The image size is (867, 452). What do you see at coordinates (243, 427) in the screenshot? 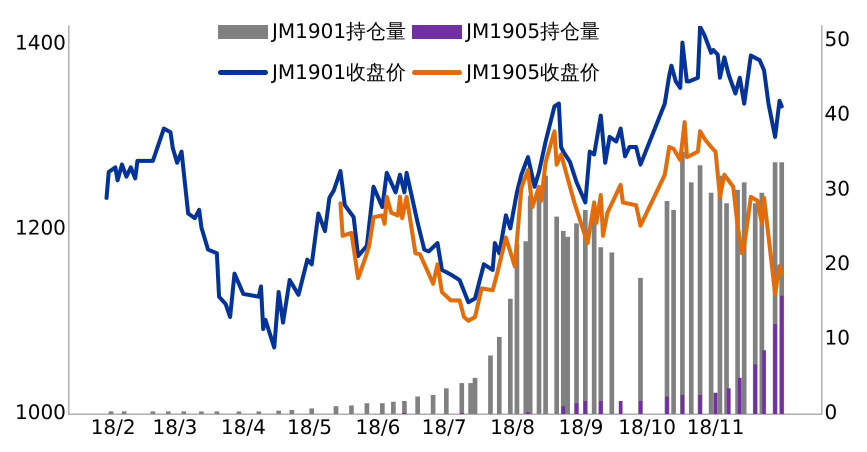
I see `x-tick-label: 18/4` at bounding box center [243, 427].